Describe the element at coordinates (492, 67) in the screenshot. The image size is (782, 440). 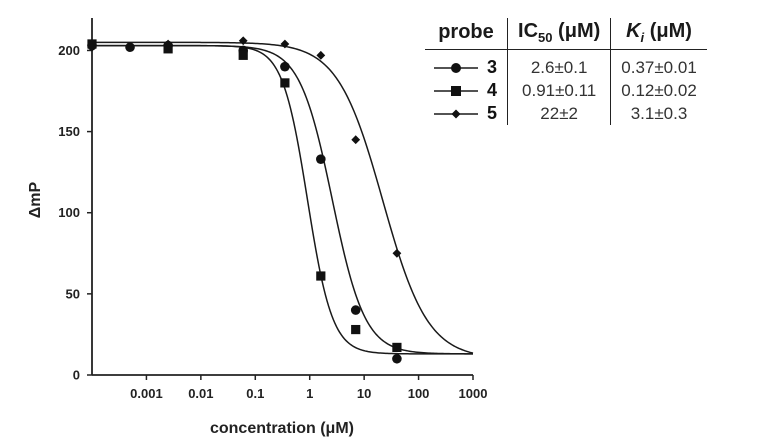
I see `probe-label: 3` at that location.